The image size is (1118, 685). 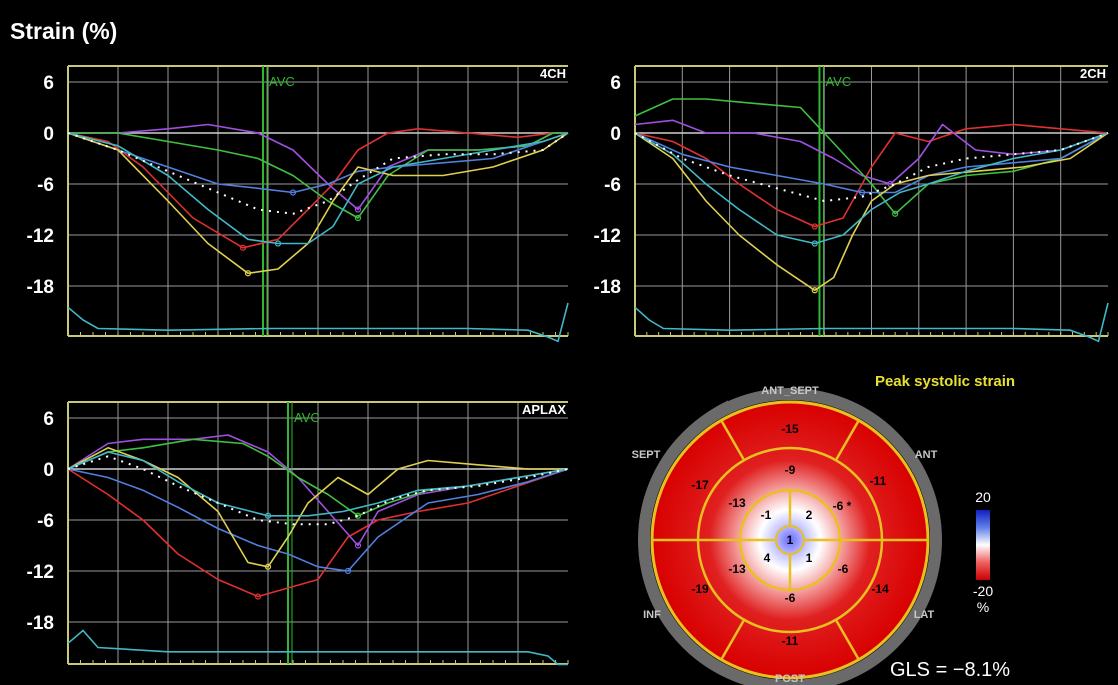 I want to click on segment-mid-lat: -6, so click(x=843, y=569).